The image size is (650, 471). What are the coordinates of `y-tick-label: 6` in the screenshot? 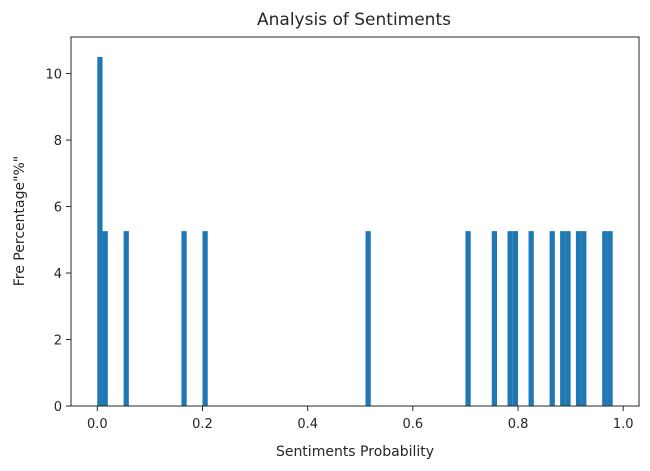 It's located at (58, 208).